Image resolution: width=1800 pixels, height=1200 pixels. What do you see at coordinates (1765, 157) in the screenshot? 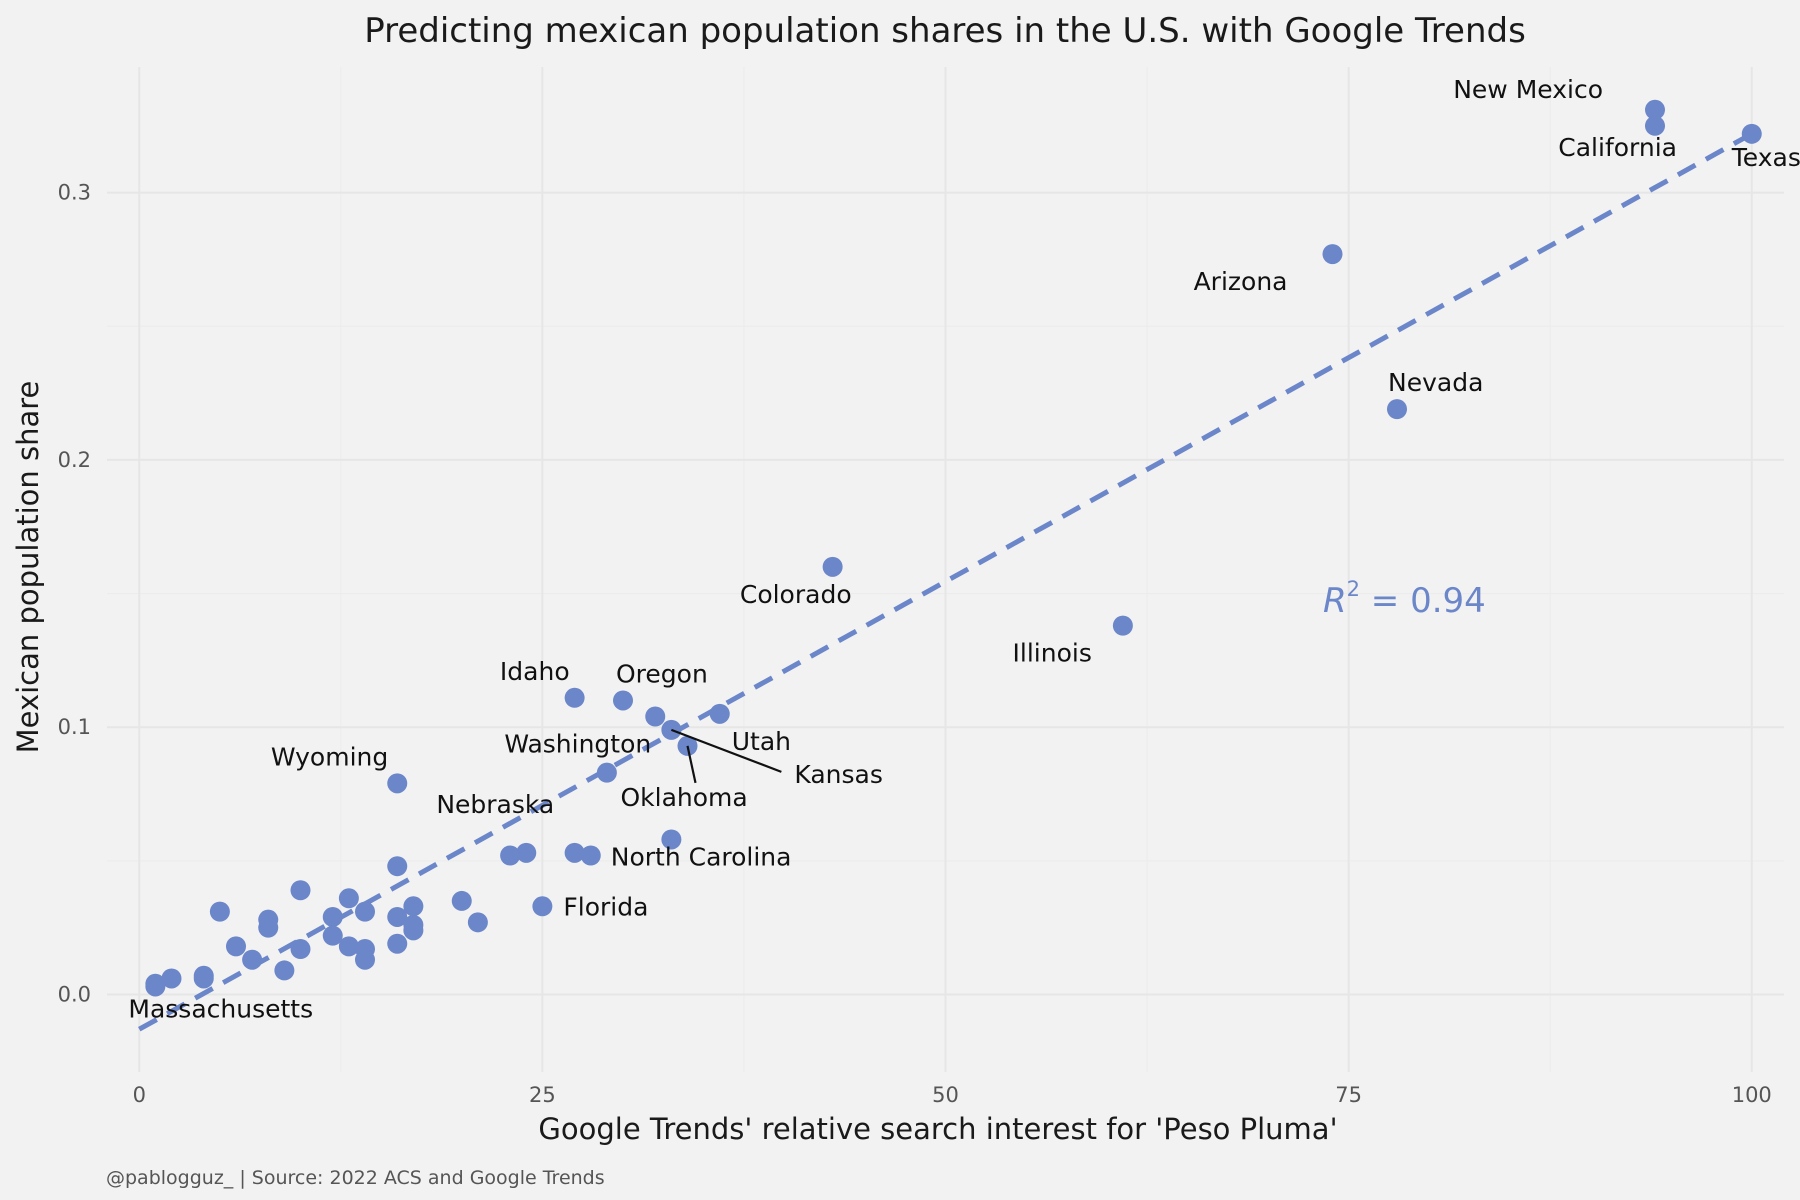
I see `point-label: Texas` at bounding box center [1765, 157].